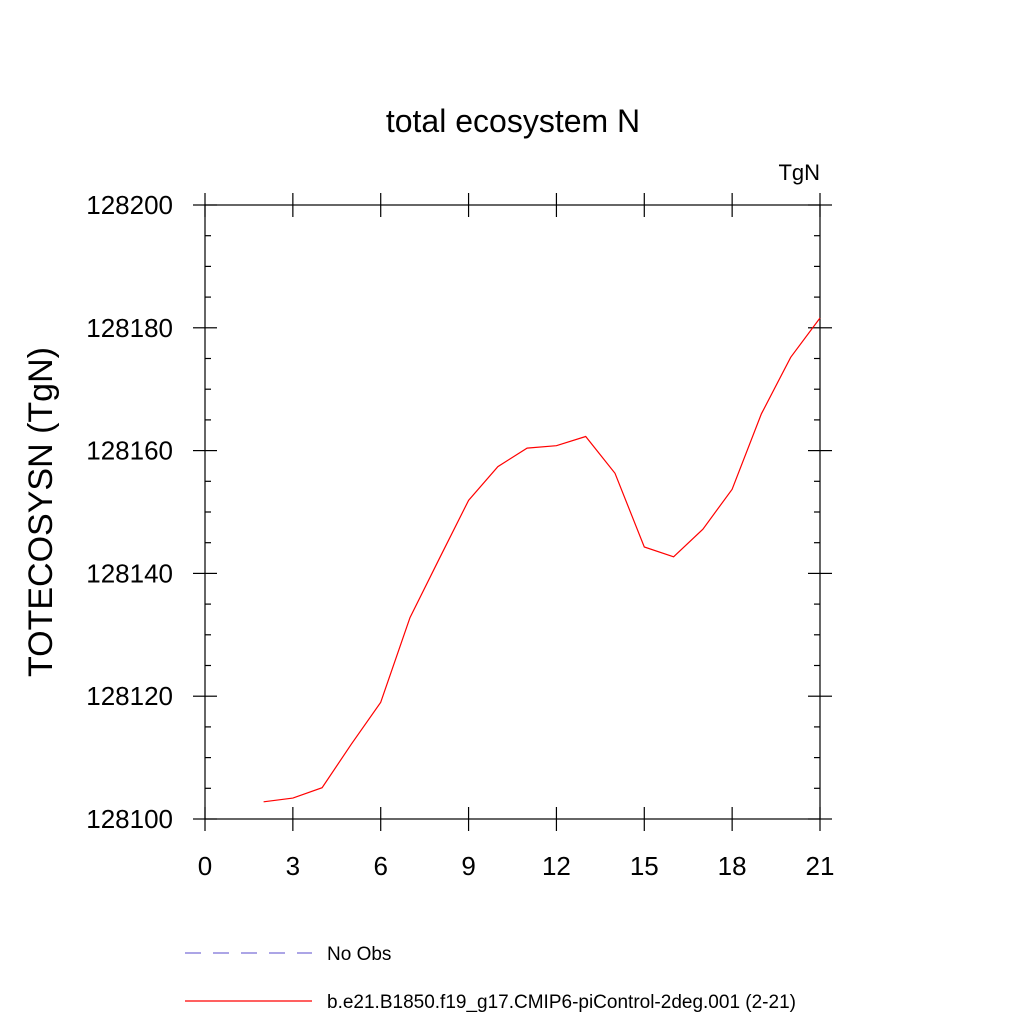 The width and height of the screenshot is (1024, 1024). I want to click on y-tick-label: 128200, so click(129, 205).